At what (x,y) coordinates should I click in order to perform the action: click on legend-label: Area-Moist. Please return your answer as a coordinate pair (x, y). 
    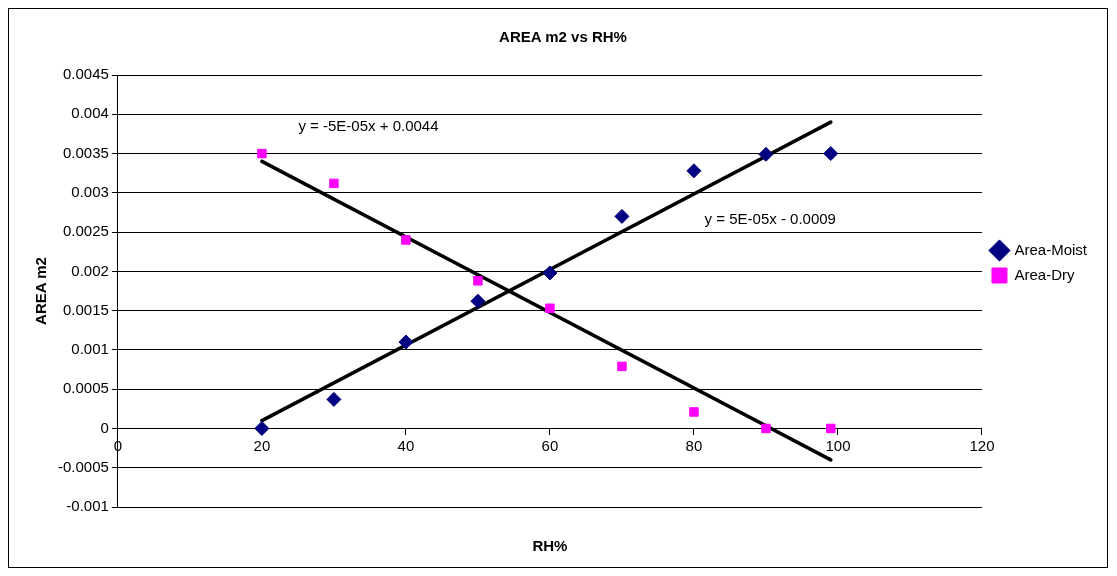
    Looking at the image, I should click on (1051, 249).